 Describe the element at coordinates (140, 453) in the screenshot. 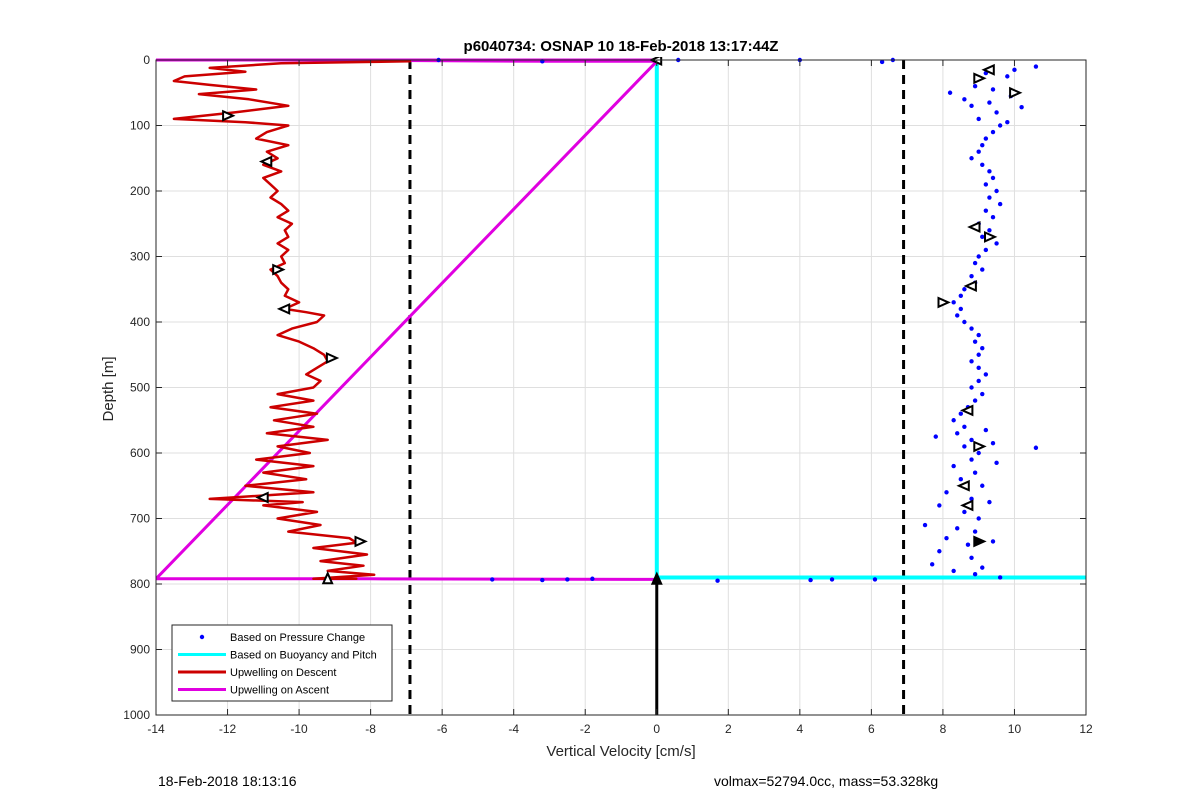

I see `y-tick-label: 600` at that location.